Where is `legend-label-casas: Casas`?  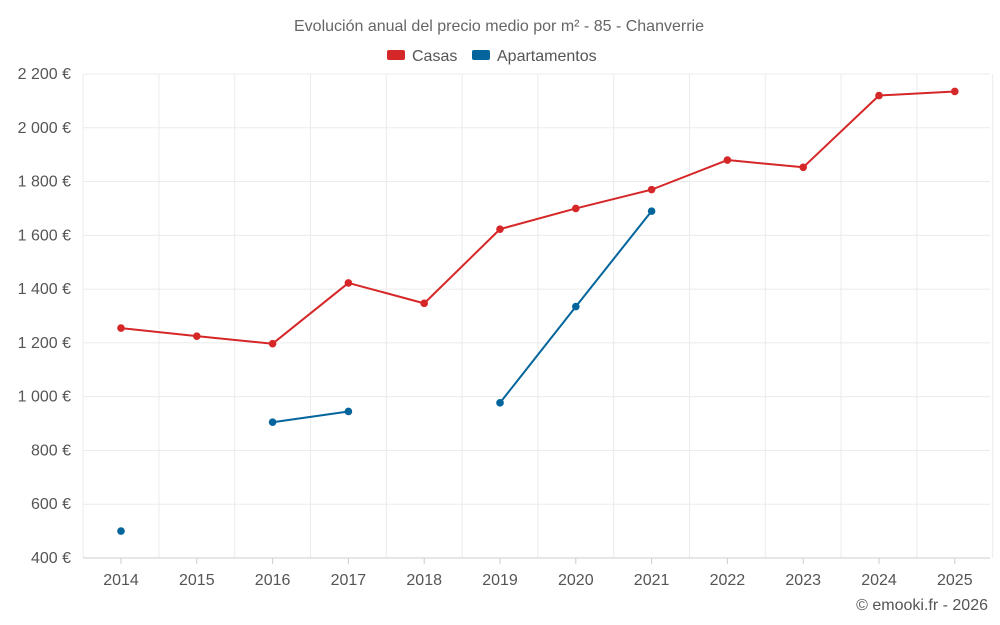
legend-label-casas: Casas is located at coordinates (434, 56).